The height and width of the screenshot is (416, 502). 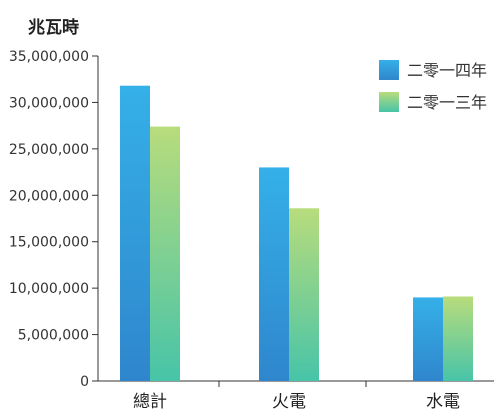 What do you see at coordinates (49, 289) in the screenshot?
I see `y-tick-label: 10,000,000` at bounding box center [49, 289].